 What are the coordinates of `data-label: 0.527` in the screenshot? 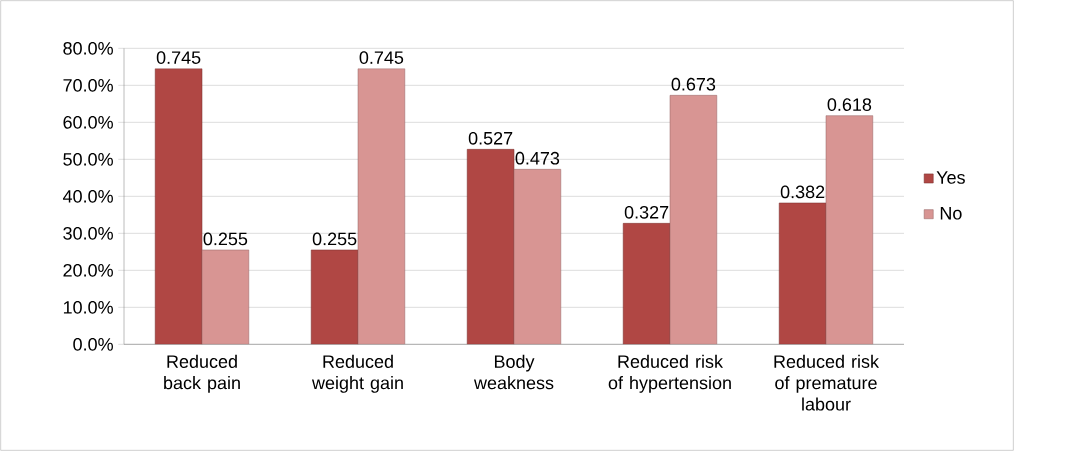 It's located at (490, 138).